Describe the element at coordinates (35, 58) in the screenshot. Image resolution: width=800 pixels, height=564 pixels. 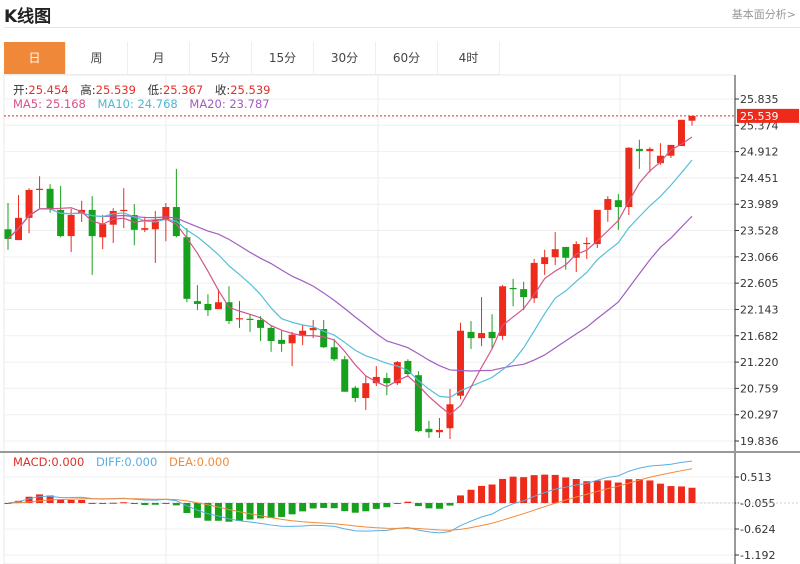
I see `tab-day: 日` at that location.